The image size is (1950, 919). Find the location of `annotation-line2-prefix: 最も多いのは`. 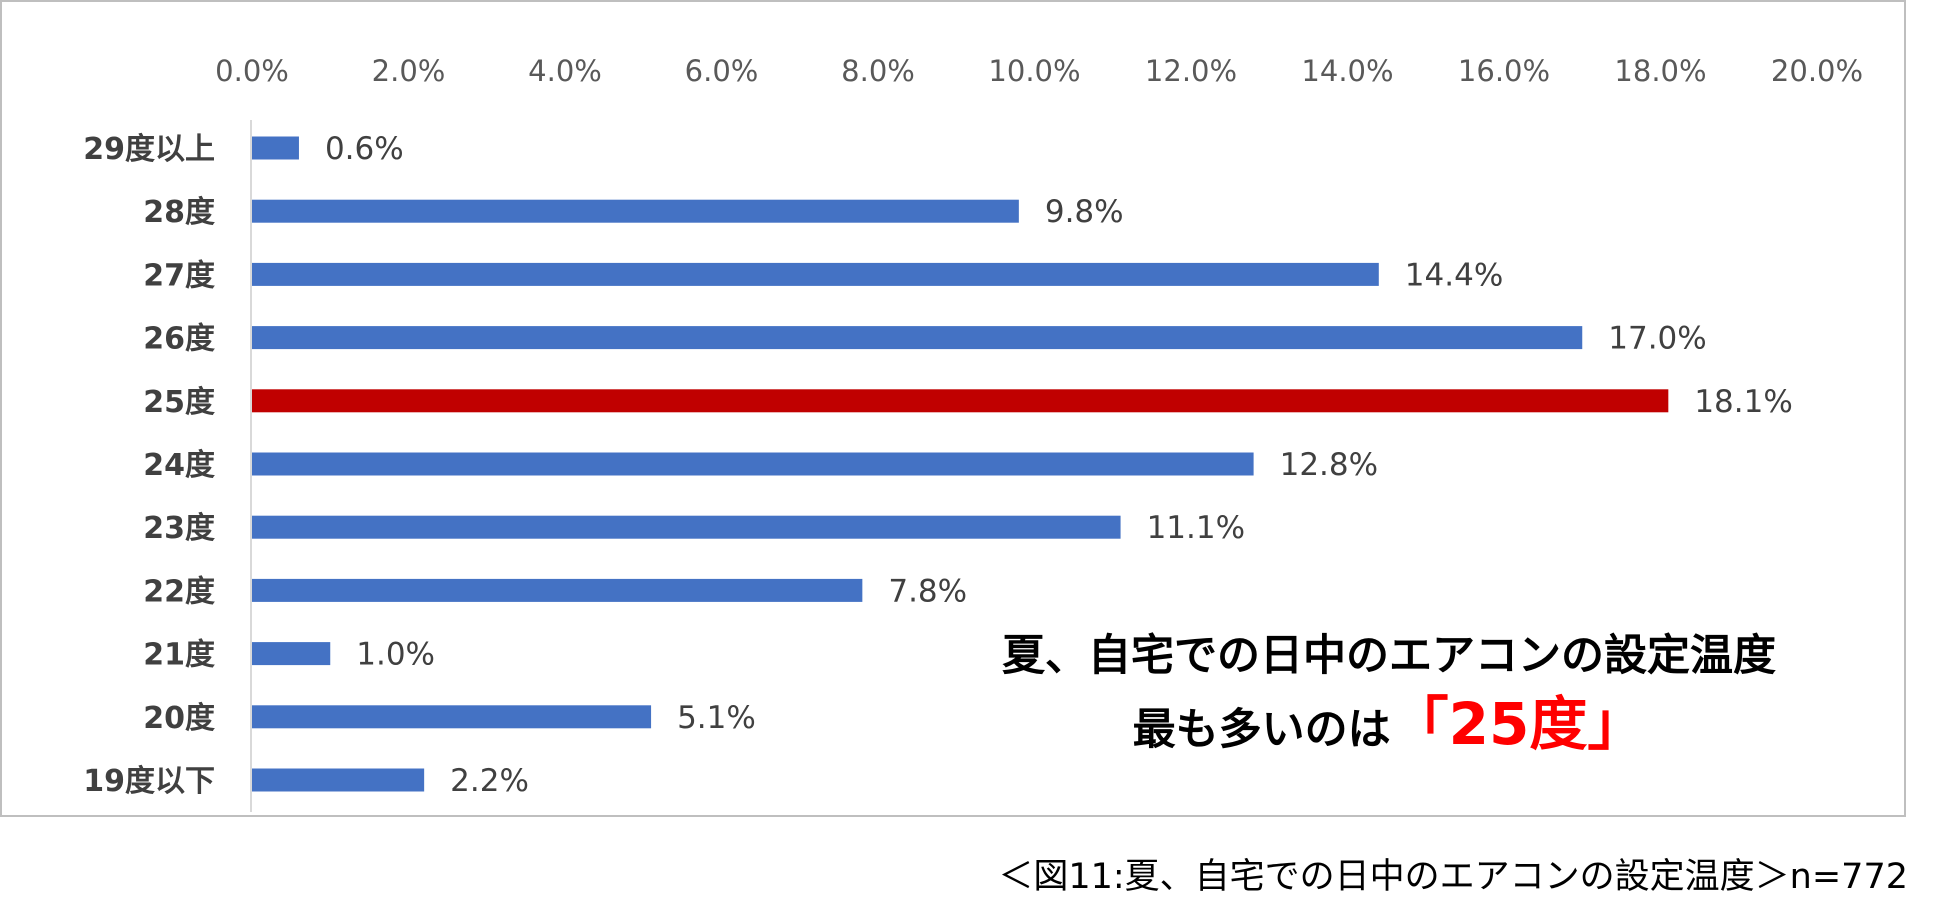

annotation-line2-prefix: 最も多いのは is located at coordinates (1262, 730).